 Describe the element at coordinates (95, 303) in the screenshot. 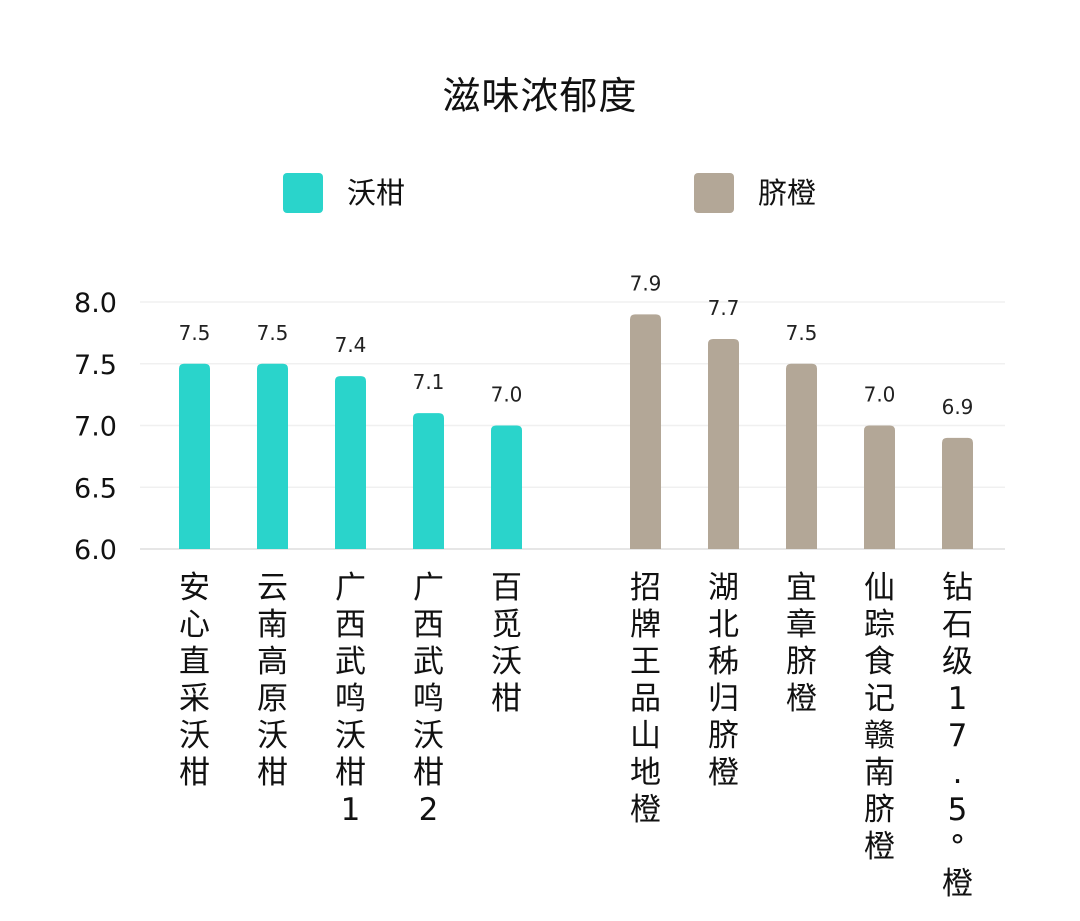

I see `y-tick-label: 8.0` at that location.